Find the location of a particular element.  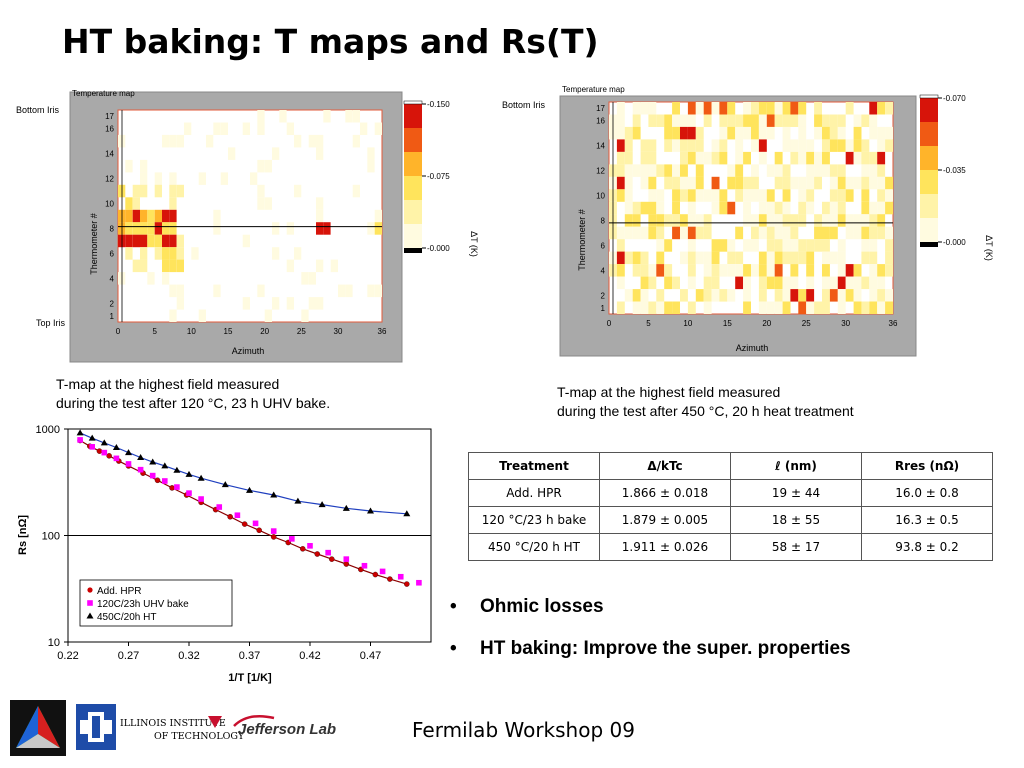

tmap-scale-label: -0.070 is located at coordinates (954, 98).